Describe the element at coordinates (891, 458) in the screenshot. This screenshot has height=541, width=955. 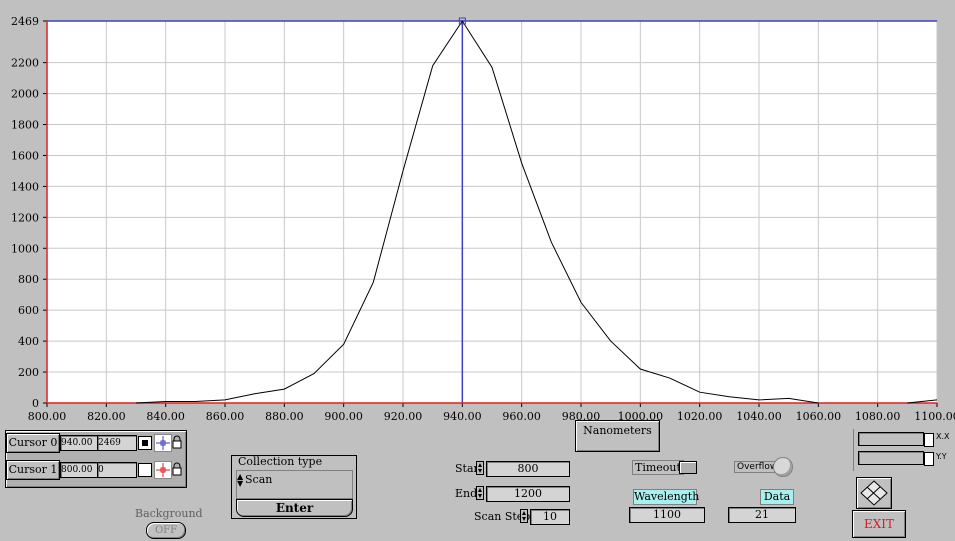
I see `y-scale-field` at that location.